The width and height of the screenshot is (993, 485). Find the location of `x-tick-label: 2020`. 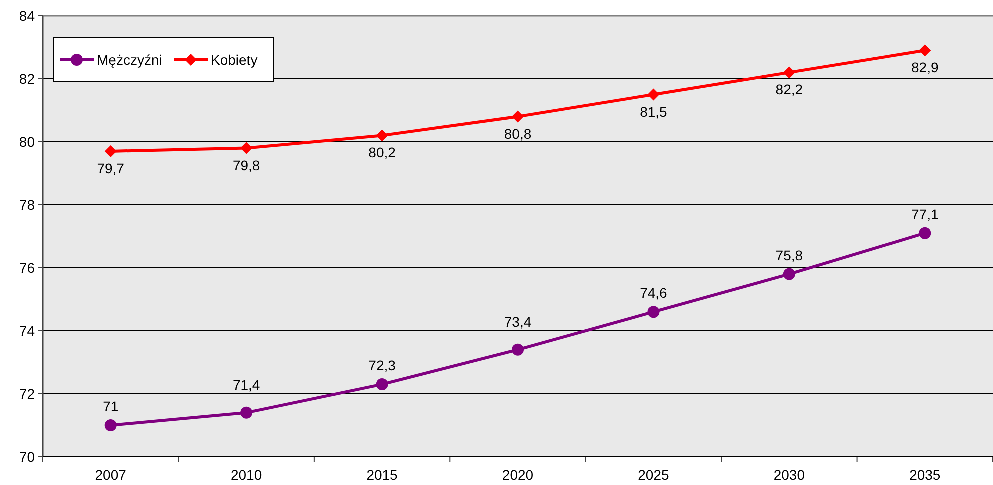

x-tick-label: 2020 is located at coordinates (518, 475).